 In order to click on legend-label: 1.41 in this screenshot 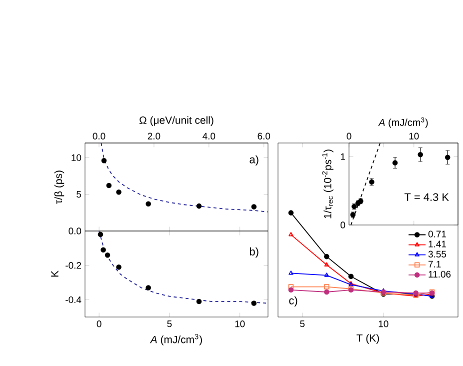, I will do `click(437, 244)`.